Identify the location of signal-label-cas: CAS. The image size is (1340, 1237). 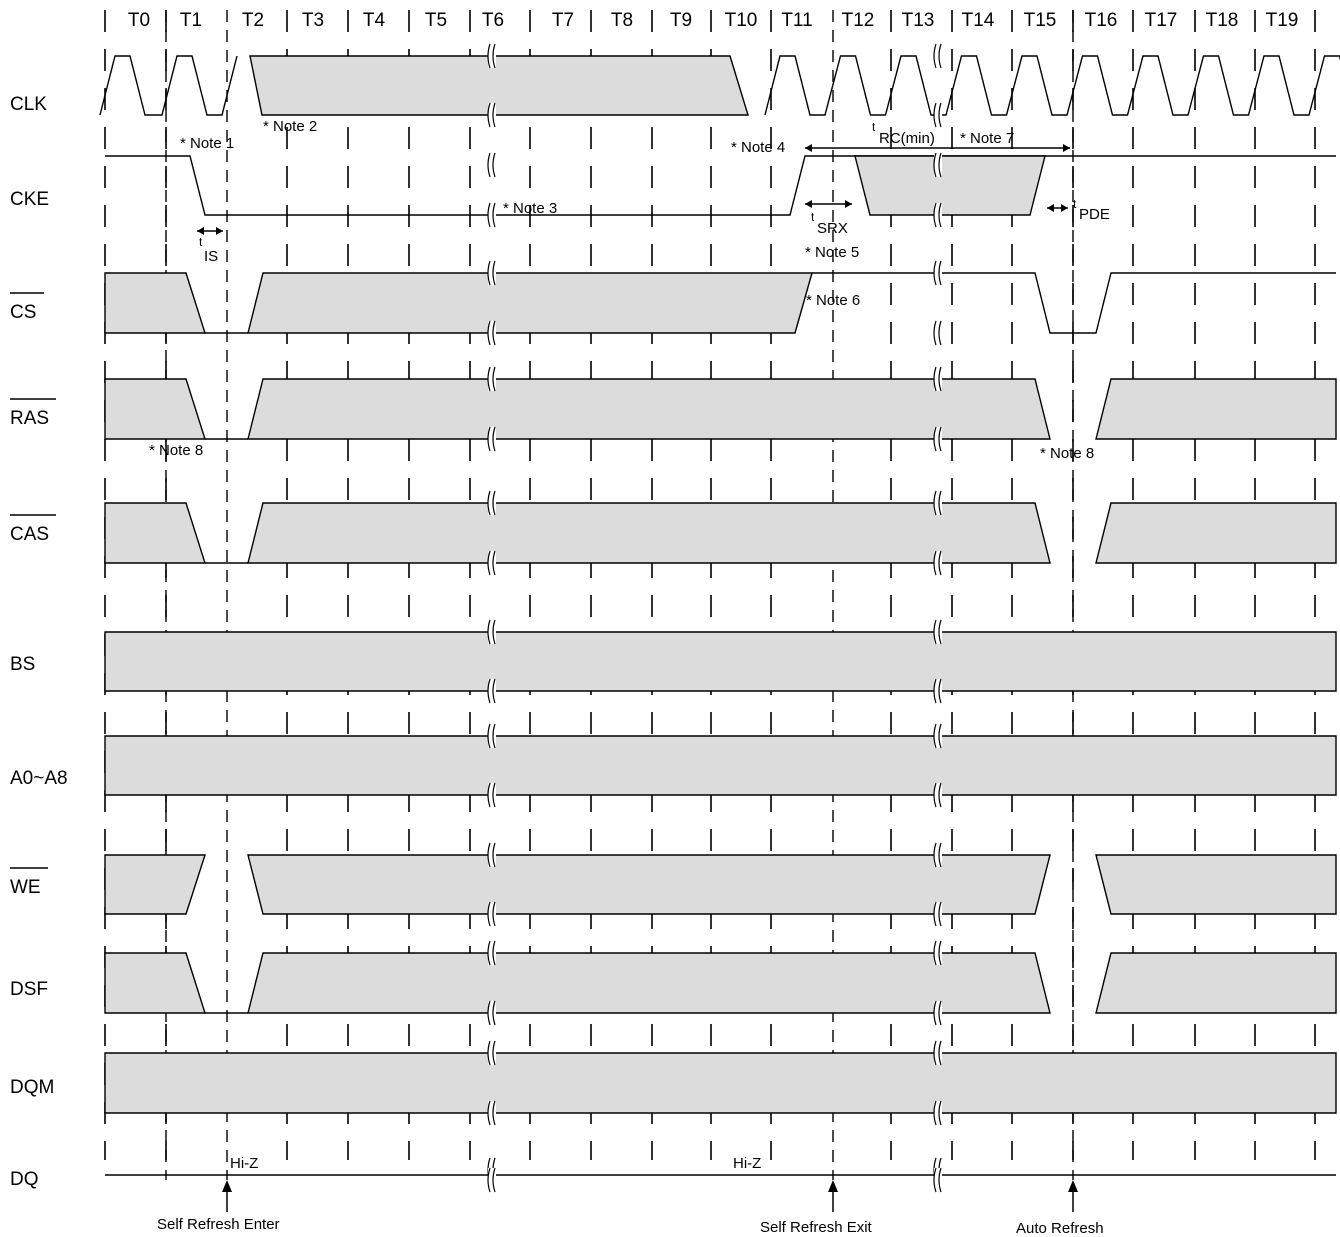
(29, 534).